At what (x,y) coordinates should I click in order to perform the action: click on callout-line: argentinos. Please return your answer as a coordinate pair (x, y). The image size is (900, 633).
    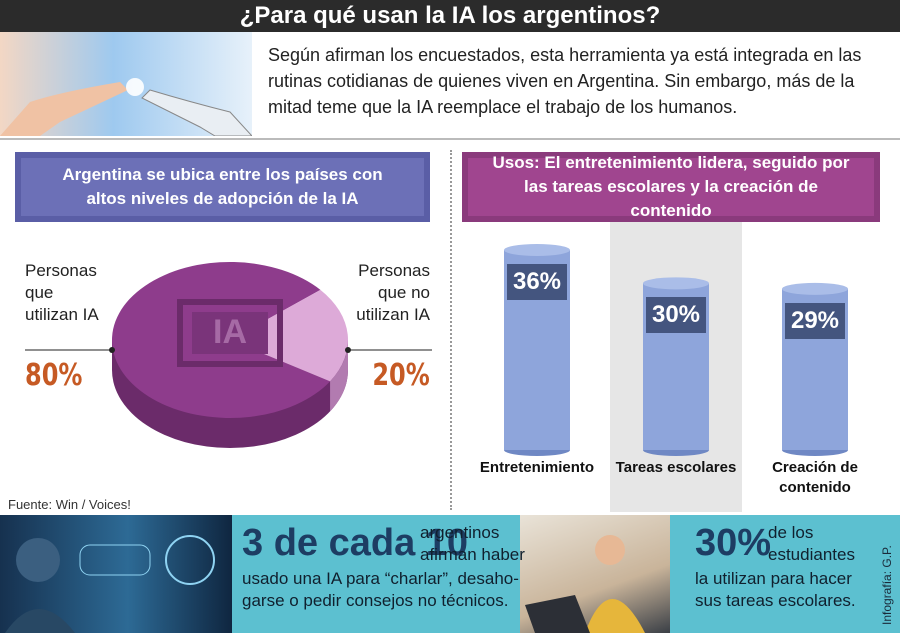
    Looking at the image, I should click on (460, 532).